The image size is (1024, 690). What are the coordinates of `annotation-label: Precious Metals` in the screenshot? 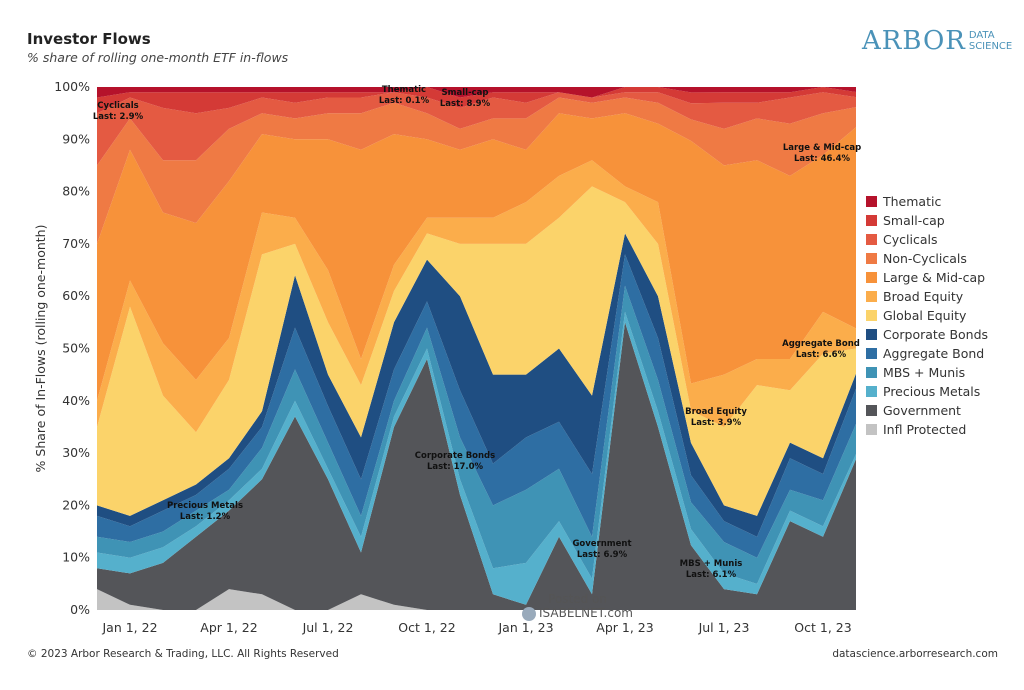 It's located at (205, 506).